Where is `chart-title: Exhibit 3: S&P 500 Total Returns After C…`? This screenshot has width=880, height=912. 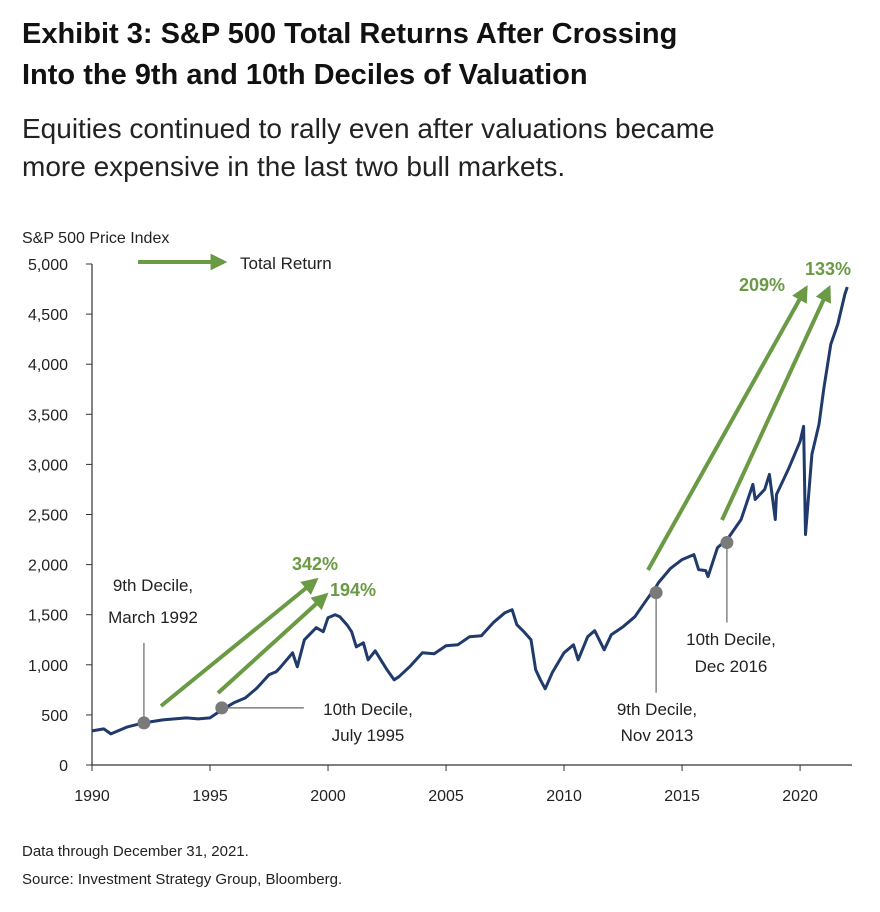 chart-title: Exhibit 3: S&P 500 Total Returns After C… is located at coordinates (442, 55).